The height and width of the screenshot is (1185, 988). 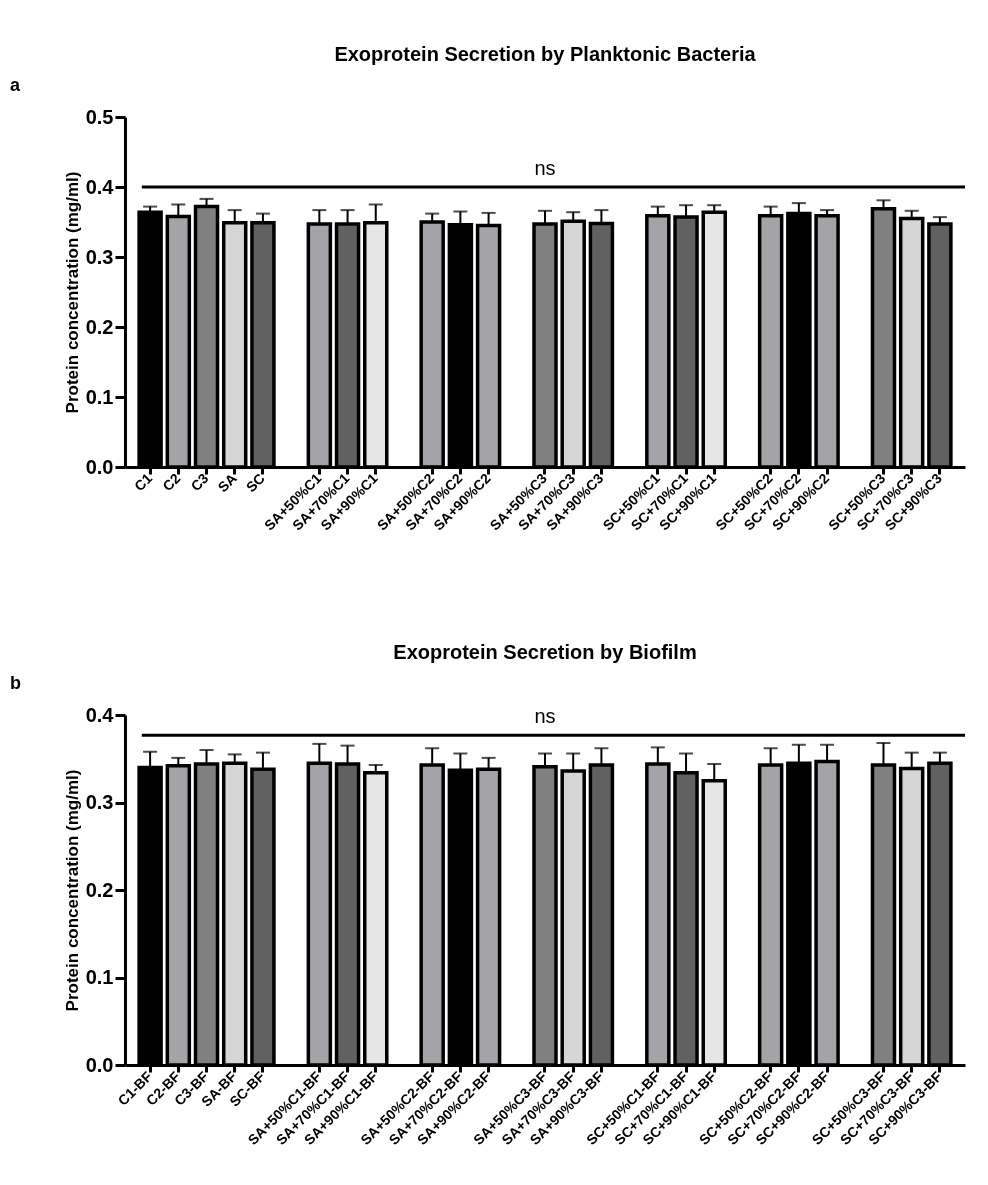 What do you see at coordinates (227, 483) in the screenshot?
I see `x-tick-label: SA` at bounding box center [227, 483].